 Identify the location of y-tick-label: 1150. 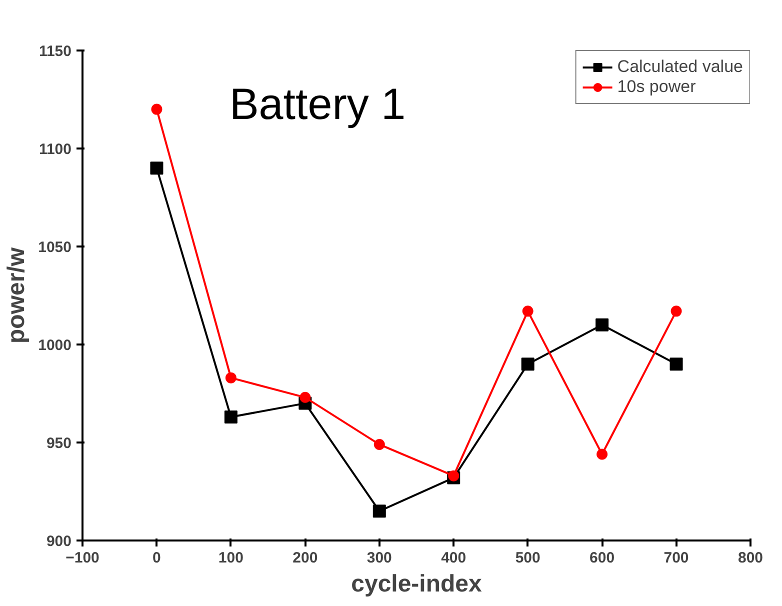
(55, 51).